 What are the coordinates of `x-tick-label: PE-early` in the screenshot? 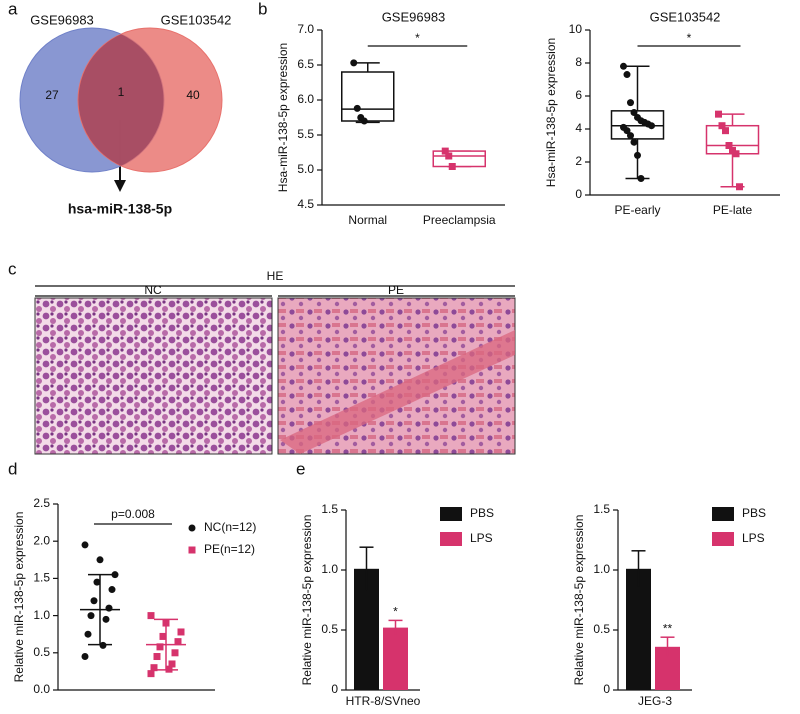 It's located at (637, 210).